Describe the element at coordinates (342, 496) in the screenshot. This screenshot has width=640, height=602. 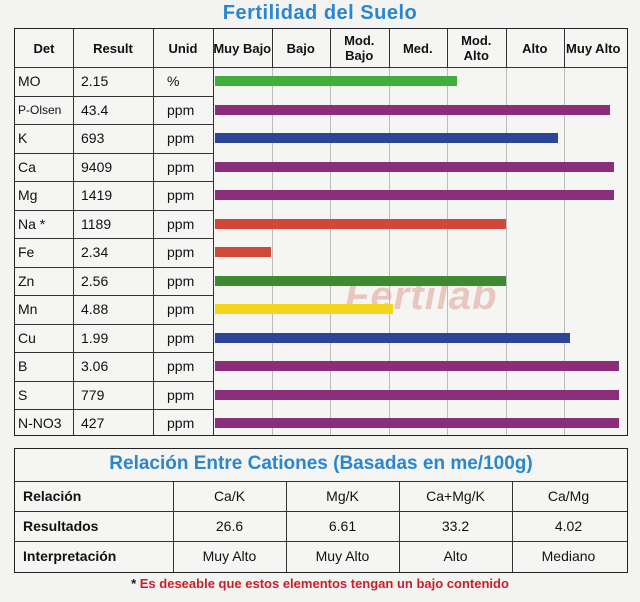
I see `cation-cell: Mg/K` at that location.